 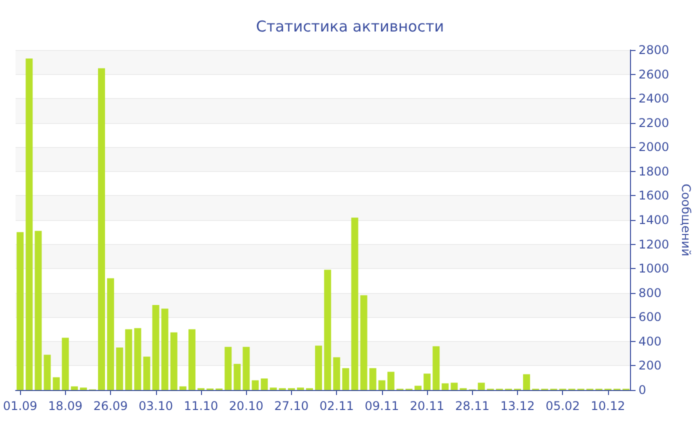 What do you see at coordinates (654, 123) in the screenshot?
I see `y-tick-label: 2200` at bounding box center [654, 123].